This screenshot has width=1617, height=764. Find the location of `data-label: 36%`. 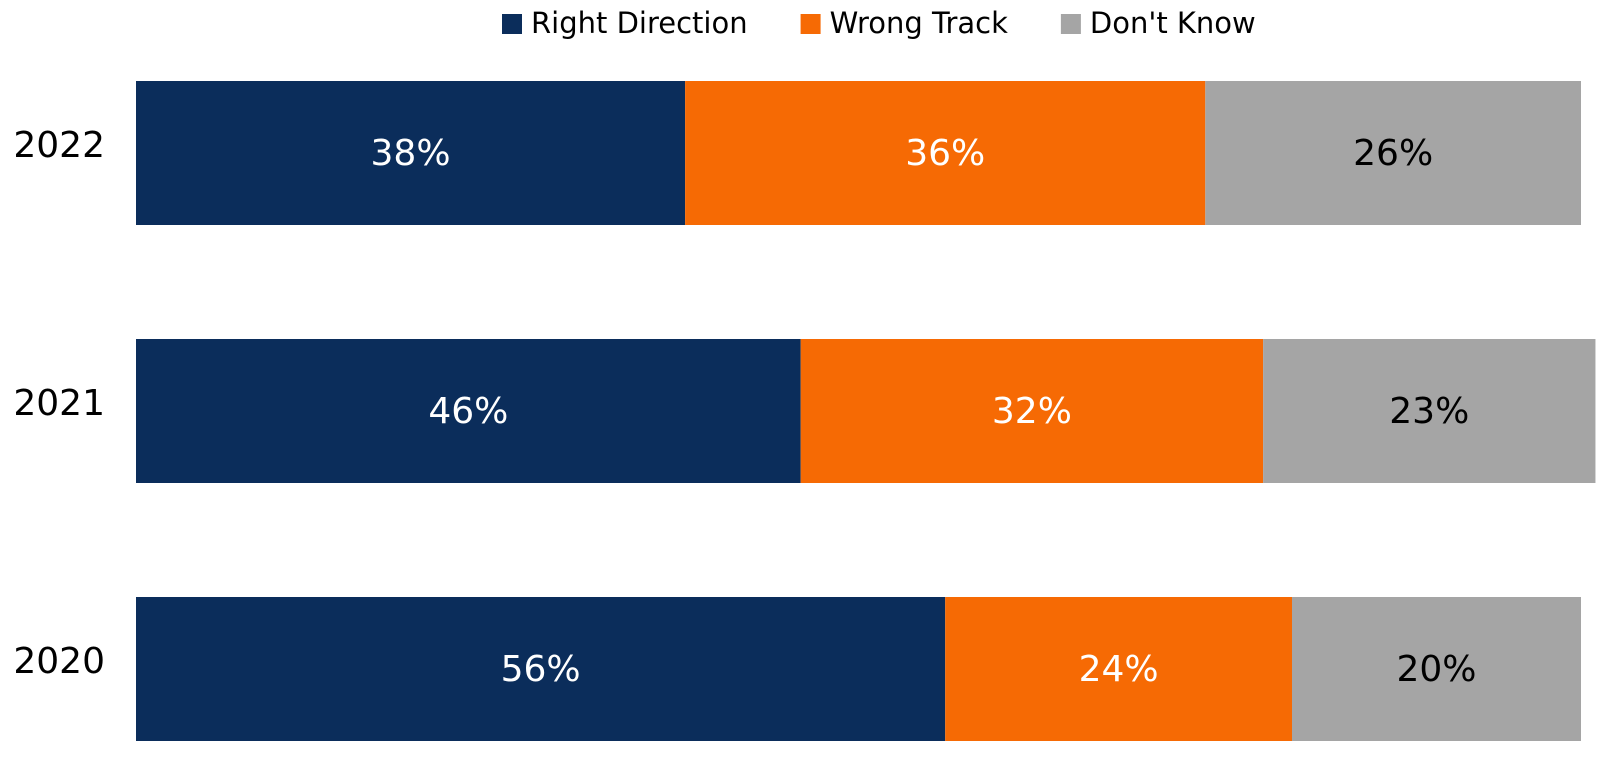

data-label: 36% is located at coordinates (945, 153).